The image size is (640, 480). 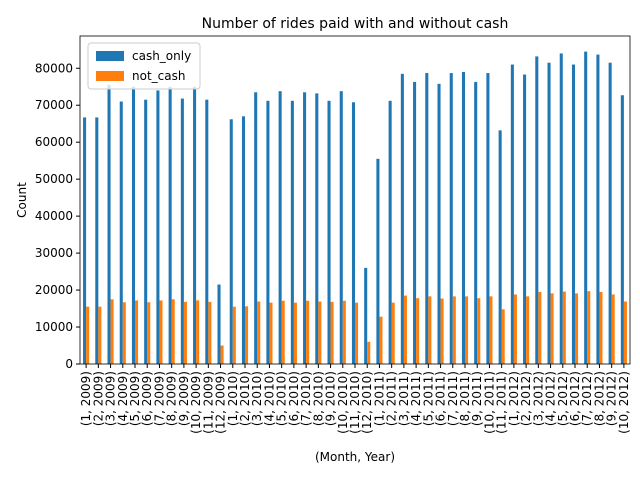 What do you see at coordinates (110, 76) in the screenshot?
I see `legend-swatch` at bounding box center [110, 76].